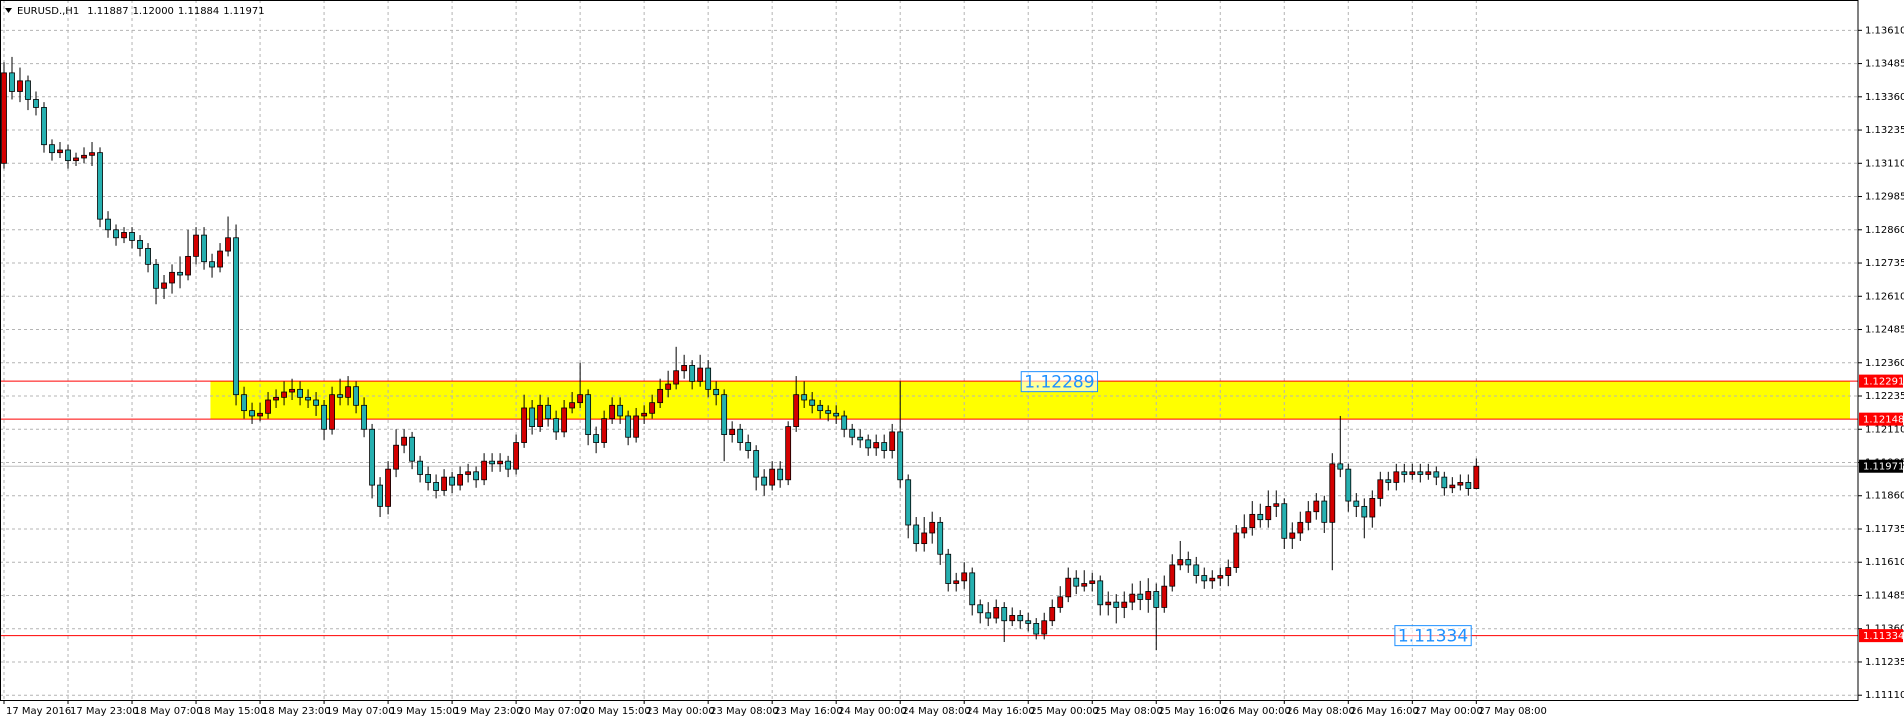  What do you see at coordinates (198, 11) in the screenshot?
I see `header-value: 1.11884` at bounding box center [198, 11].